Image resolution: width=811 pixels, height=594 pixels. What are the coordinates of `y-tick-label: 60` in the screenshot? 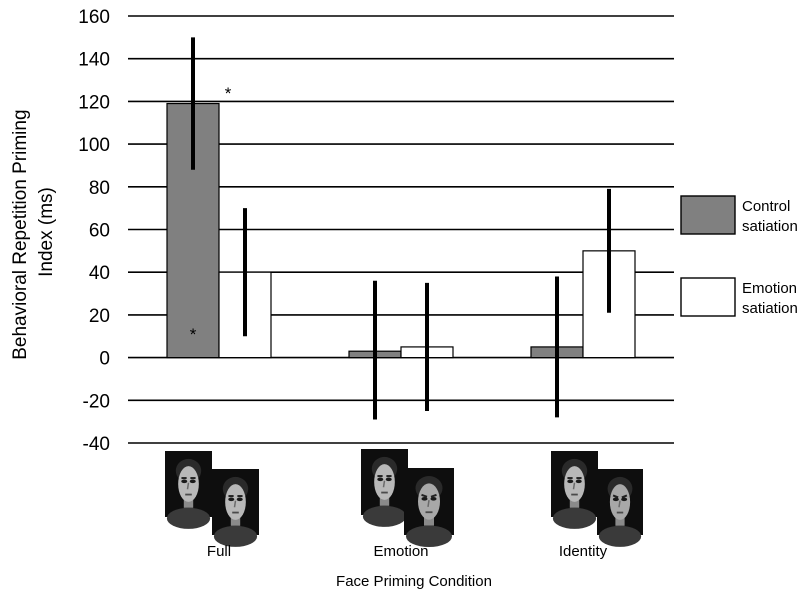 It's located at (99, 231).